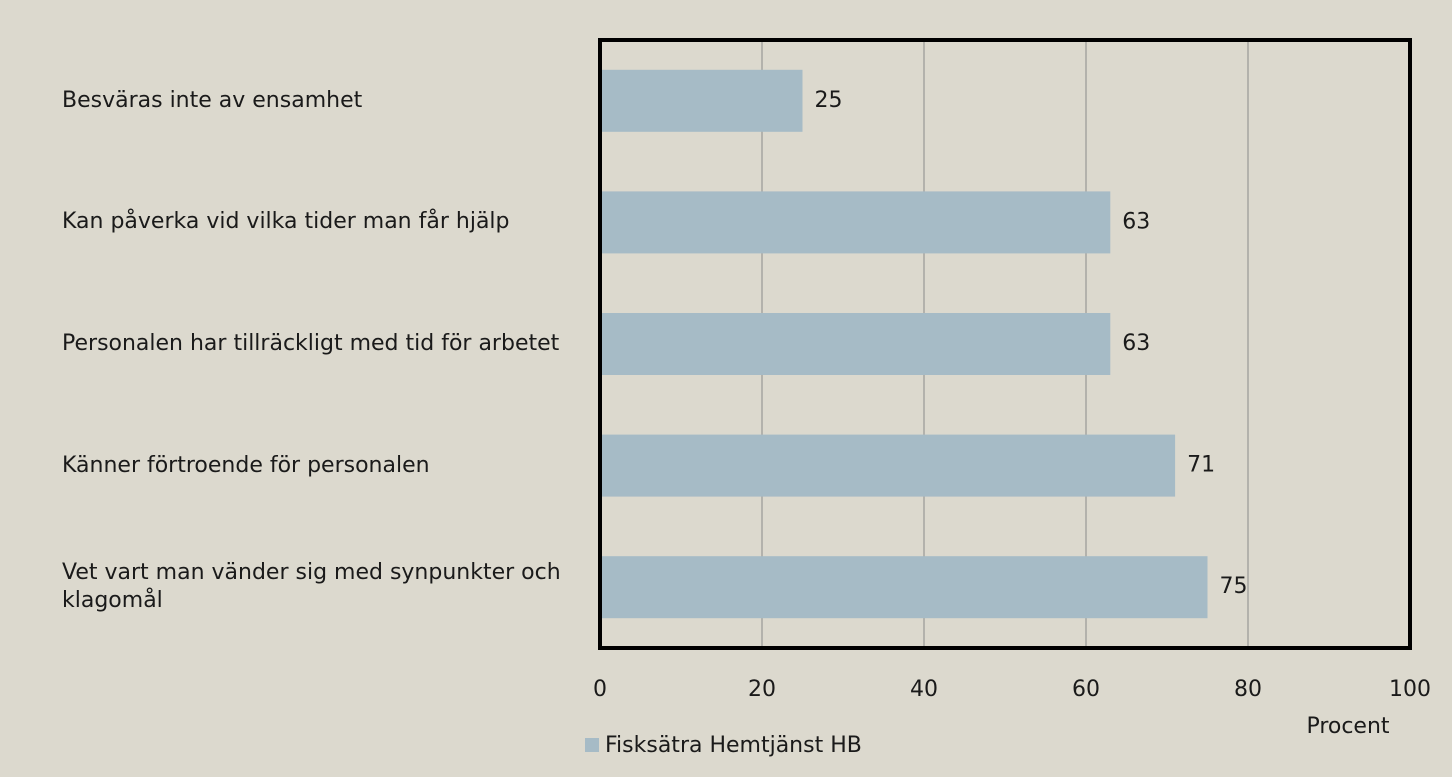  Describe the element at coordinates (829, 100) in the screenshot. I see `data-label: 25` at that location.